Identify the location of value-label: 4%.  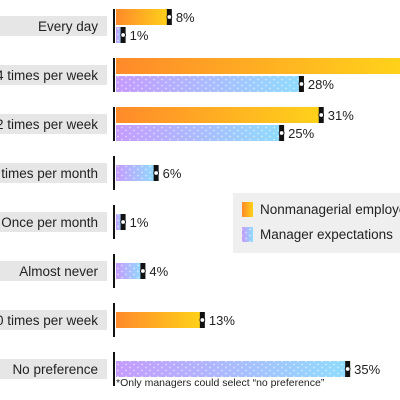
(158, 271).